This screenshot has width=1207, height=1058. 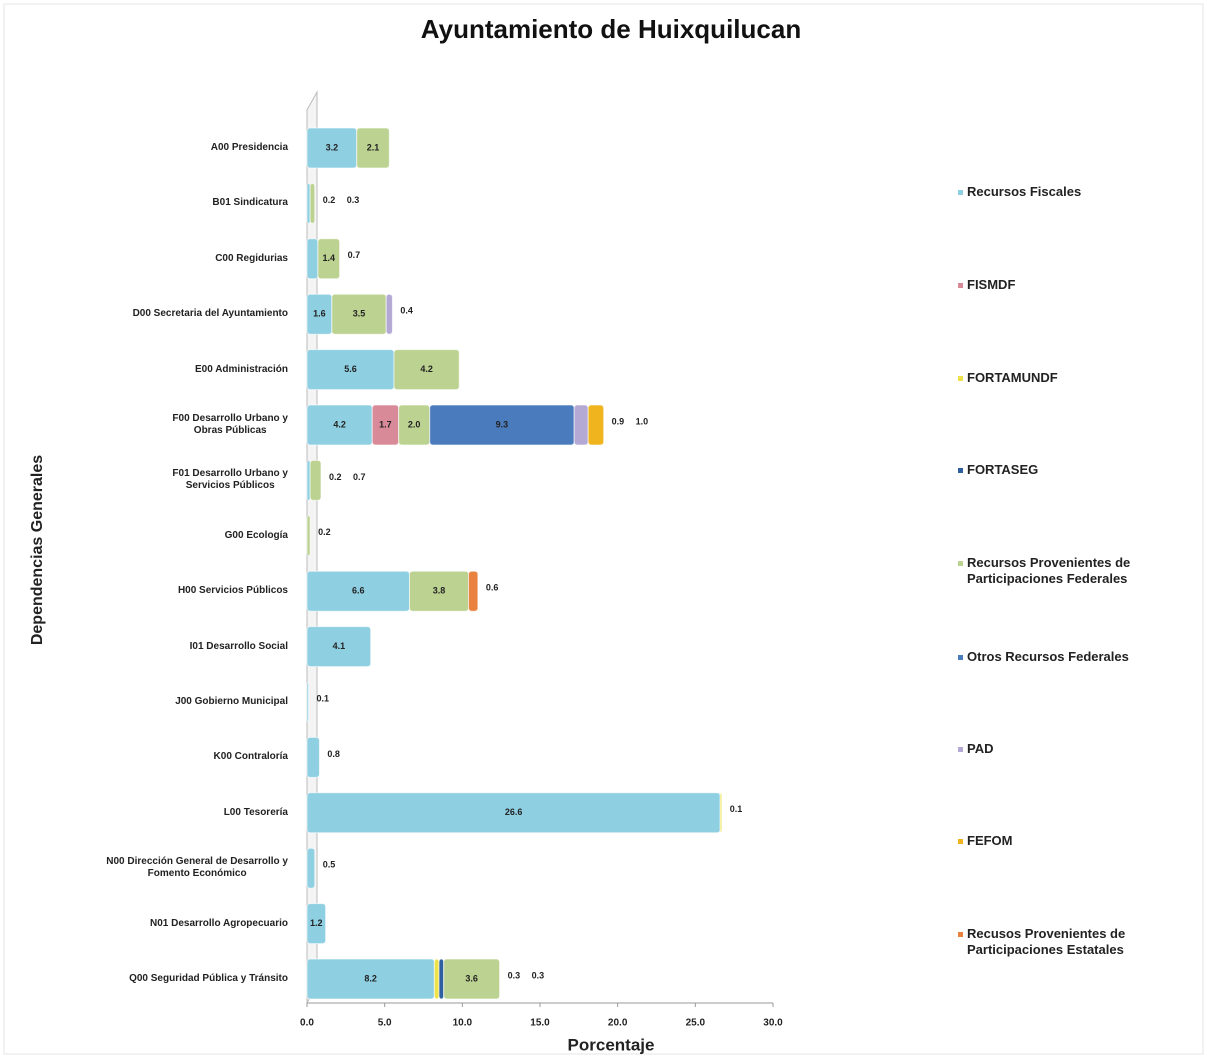 What do you see at coordinates (329, 865) in the screenshot?
I see `data-label: 0.5` at bounding box center [329, 865].